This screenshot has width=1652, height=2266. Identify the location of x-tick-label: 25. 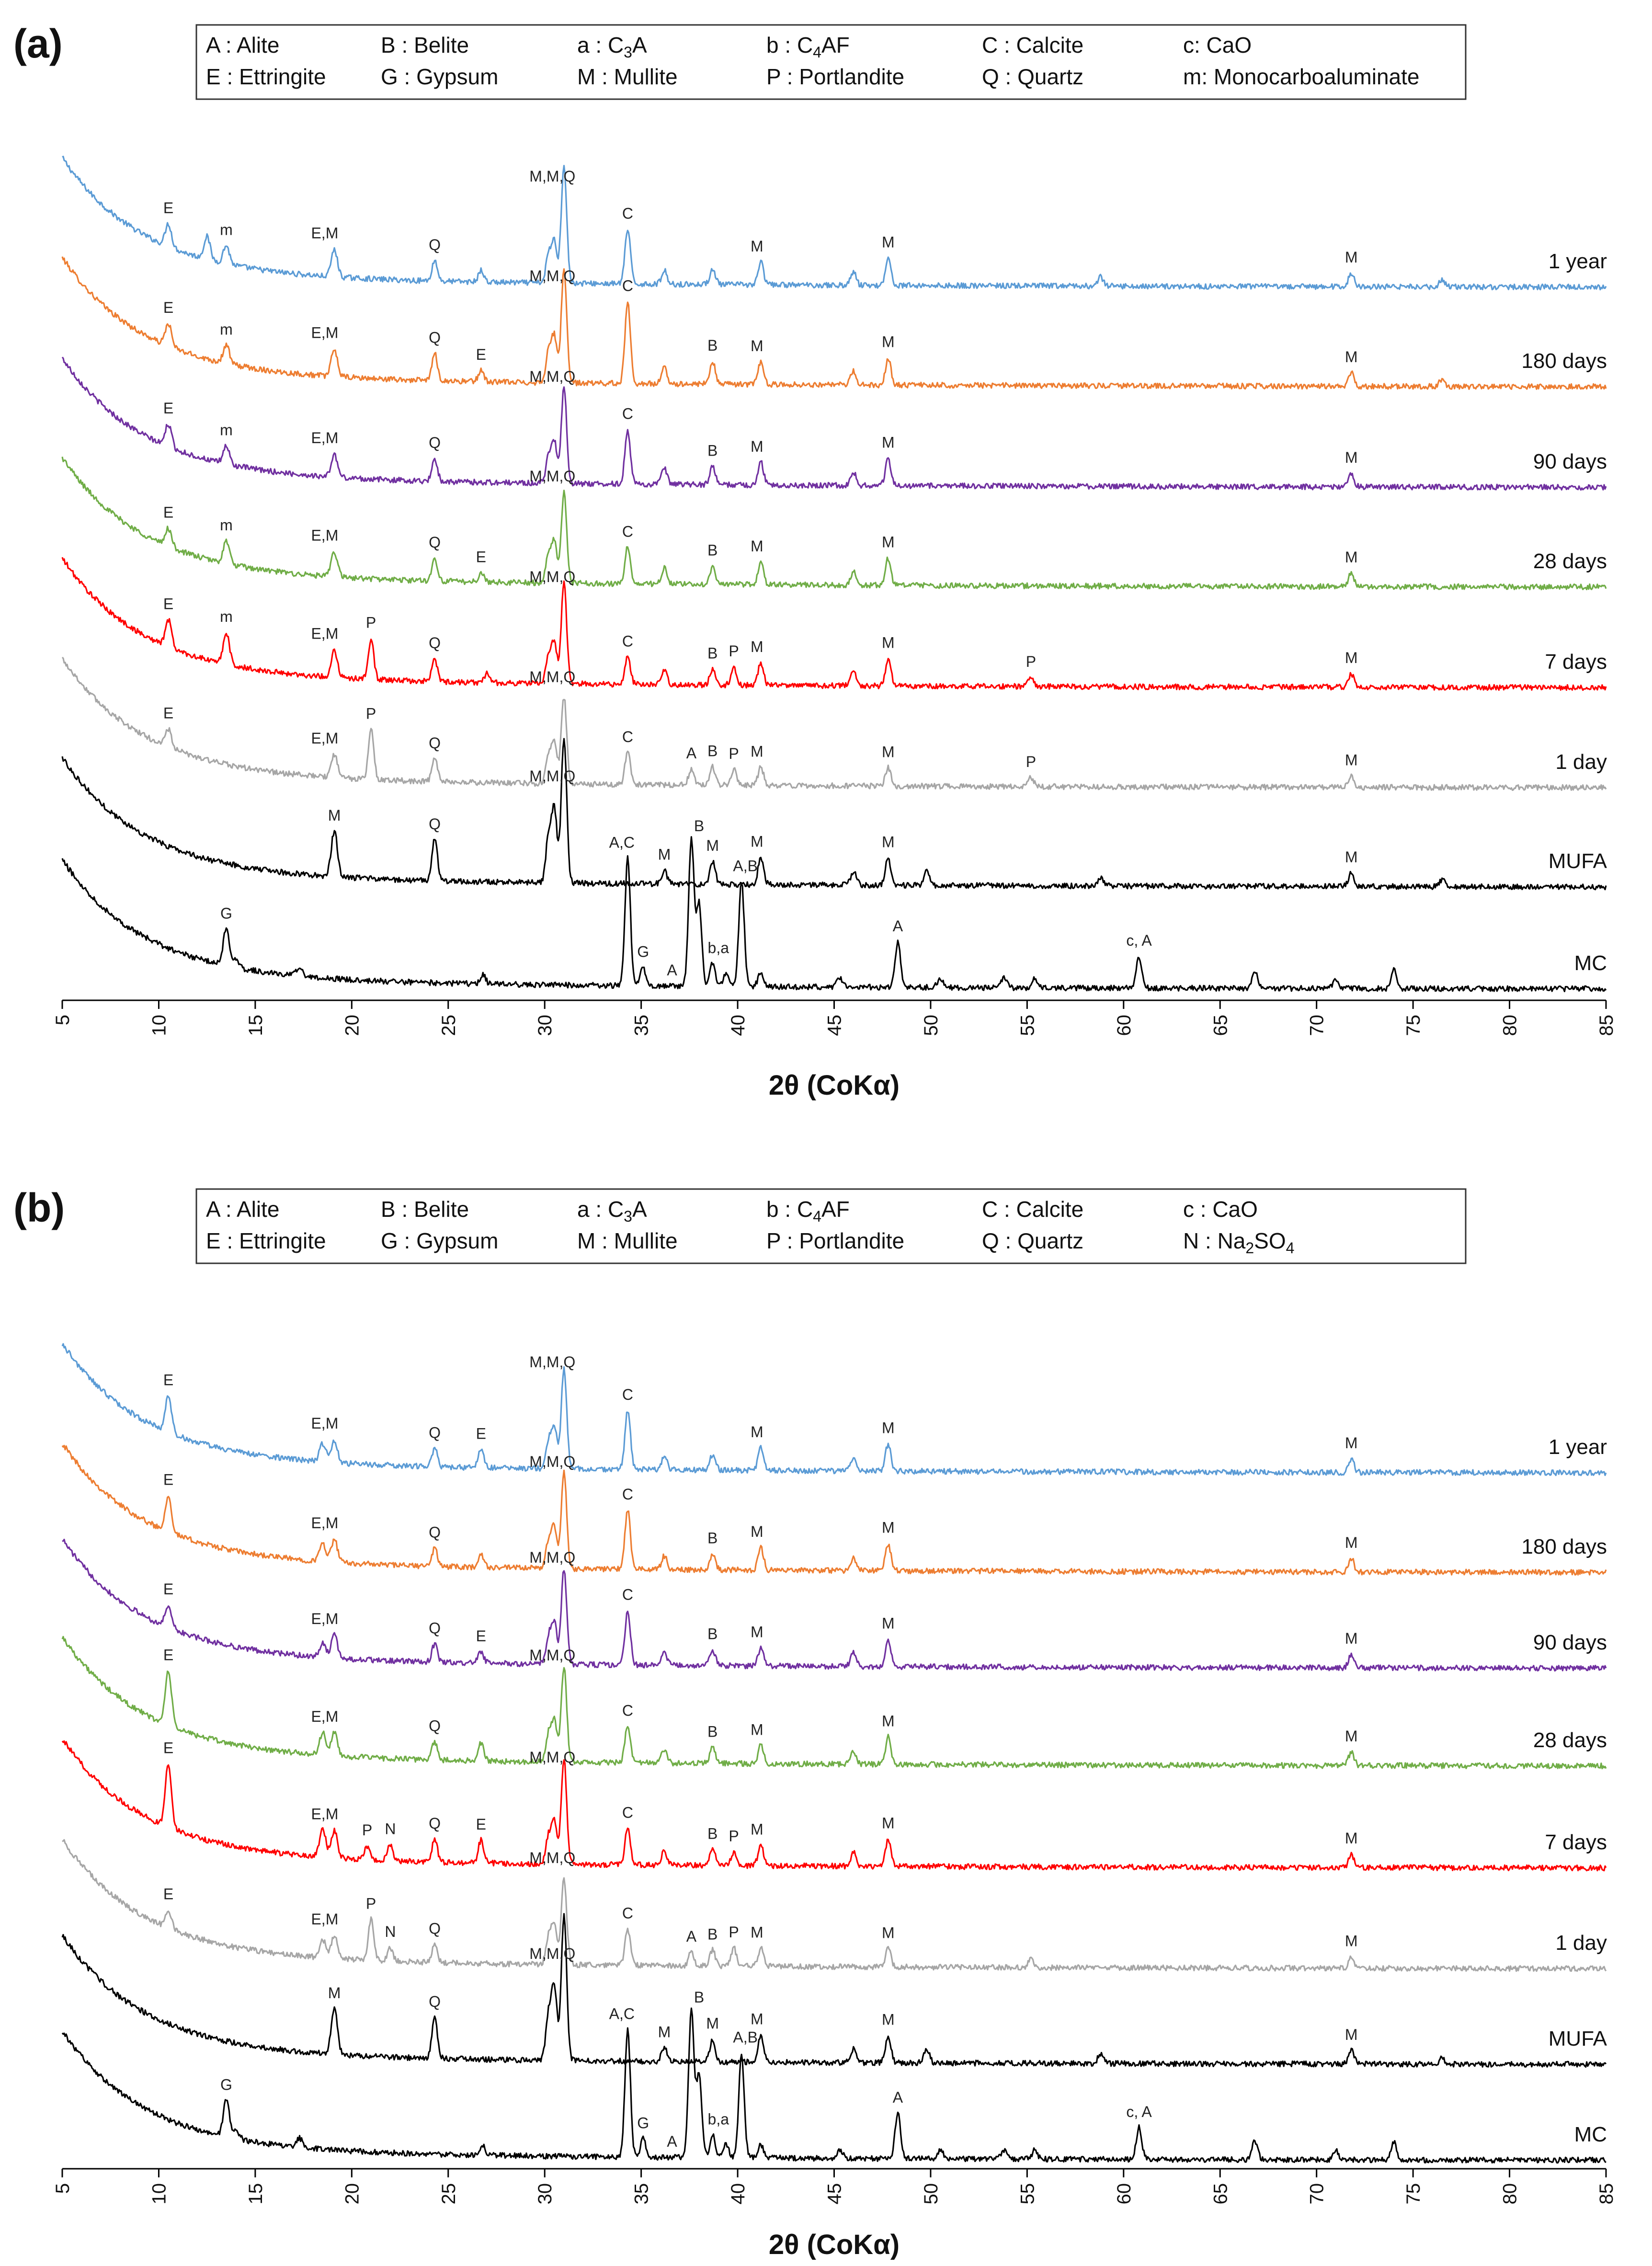
(448, 2194).